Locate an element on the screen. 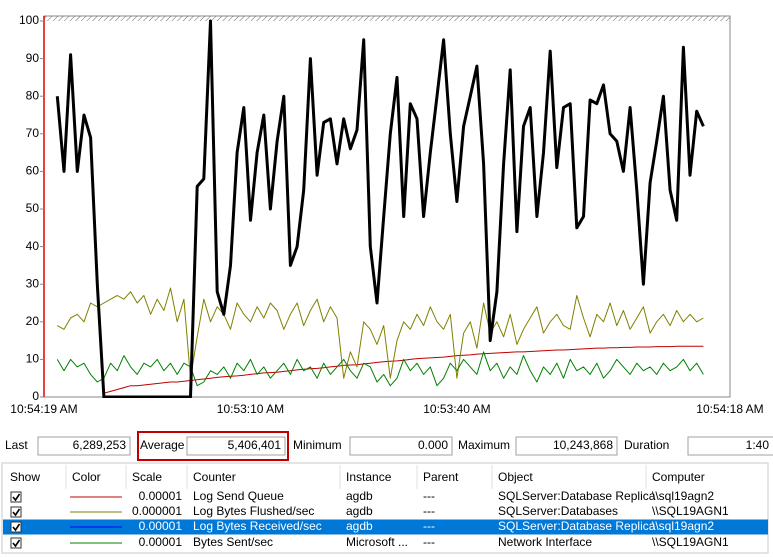  column-header: Counter is located at coordinates (214, 477).